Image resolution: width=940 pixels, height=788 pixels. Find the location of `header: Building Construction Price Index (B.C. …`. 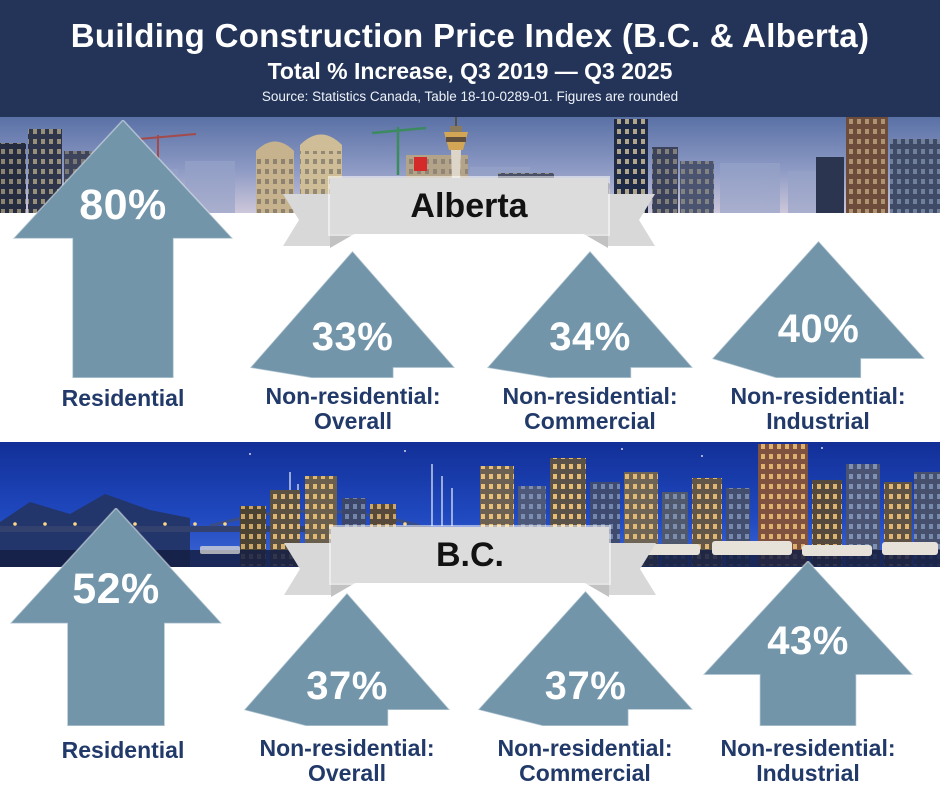

header: Building Construction Price Index (B.C. … is located at coordinates (470, 58).